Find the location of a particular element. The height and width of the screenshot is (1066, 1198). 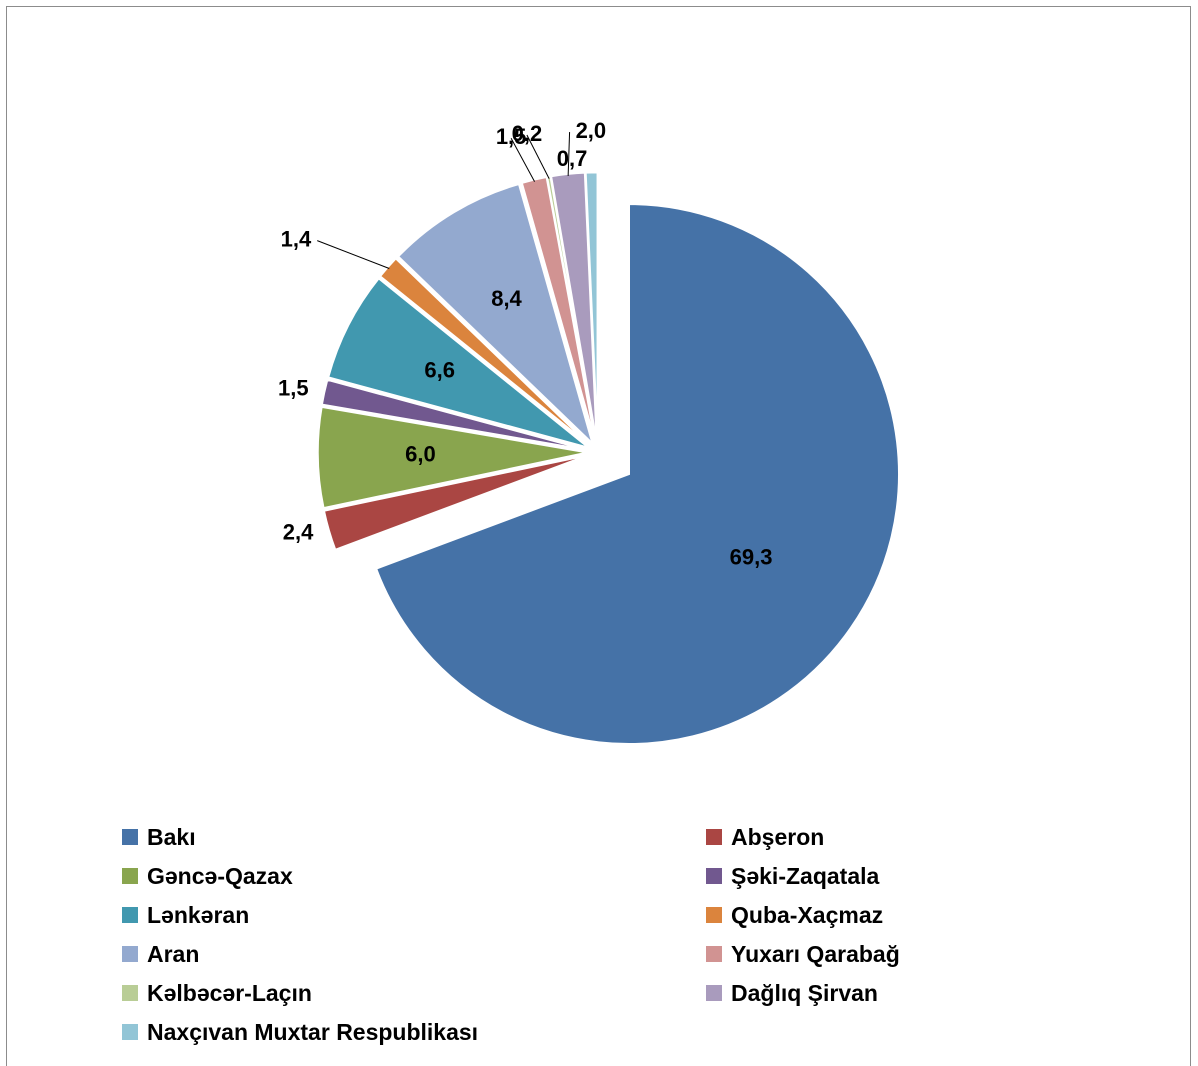

legend-item: Yuxarı Qarabağ is located at coordinates (803, 954).